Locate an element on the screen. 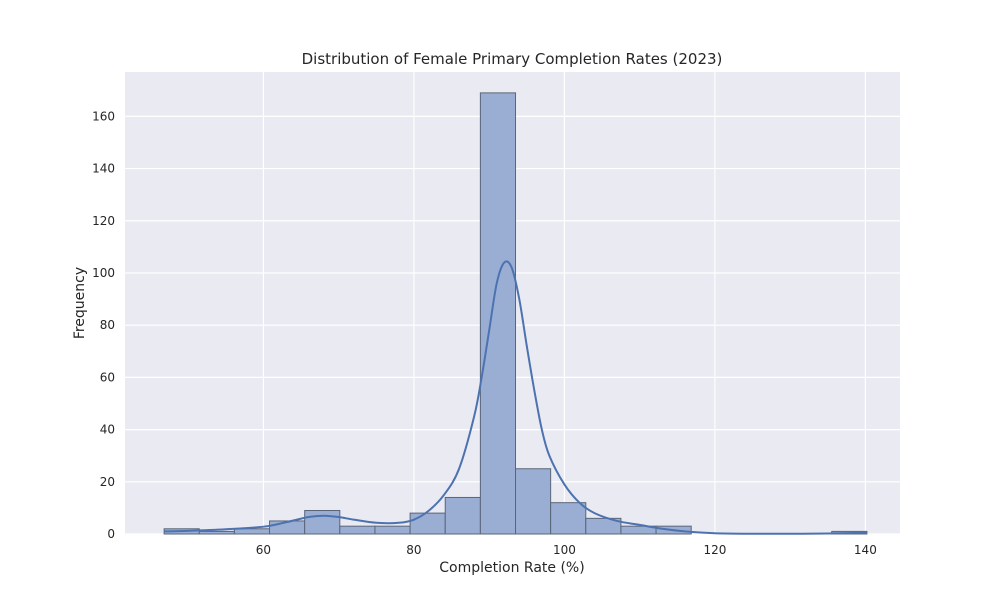 The width and height of the screenshot is (1000, 600). x-tick-labels: 60 80 100 120 140 is located at coordinates (566, 550).